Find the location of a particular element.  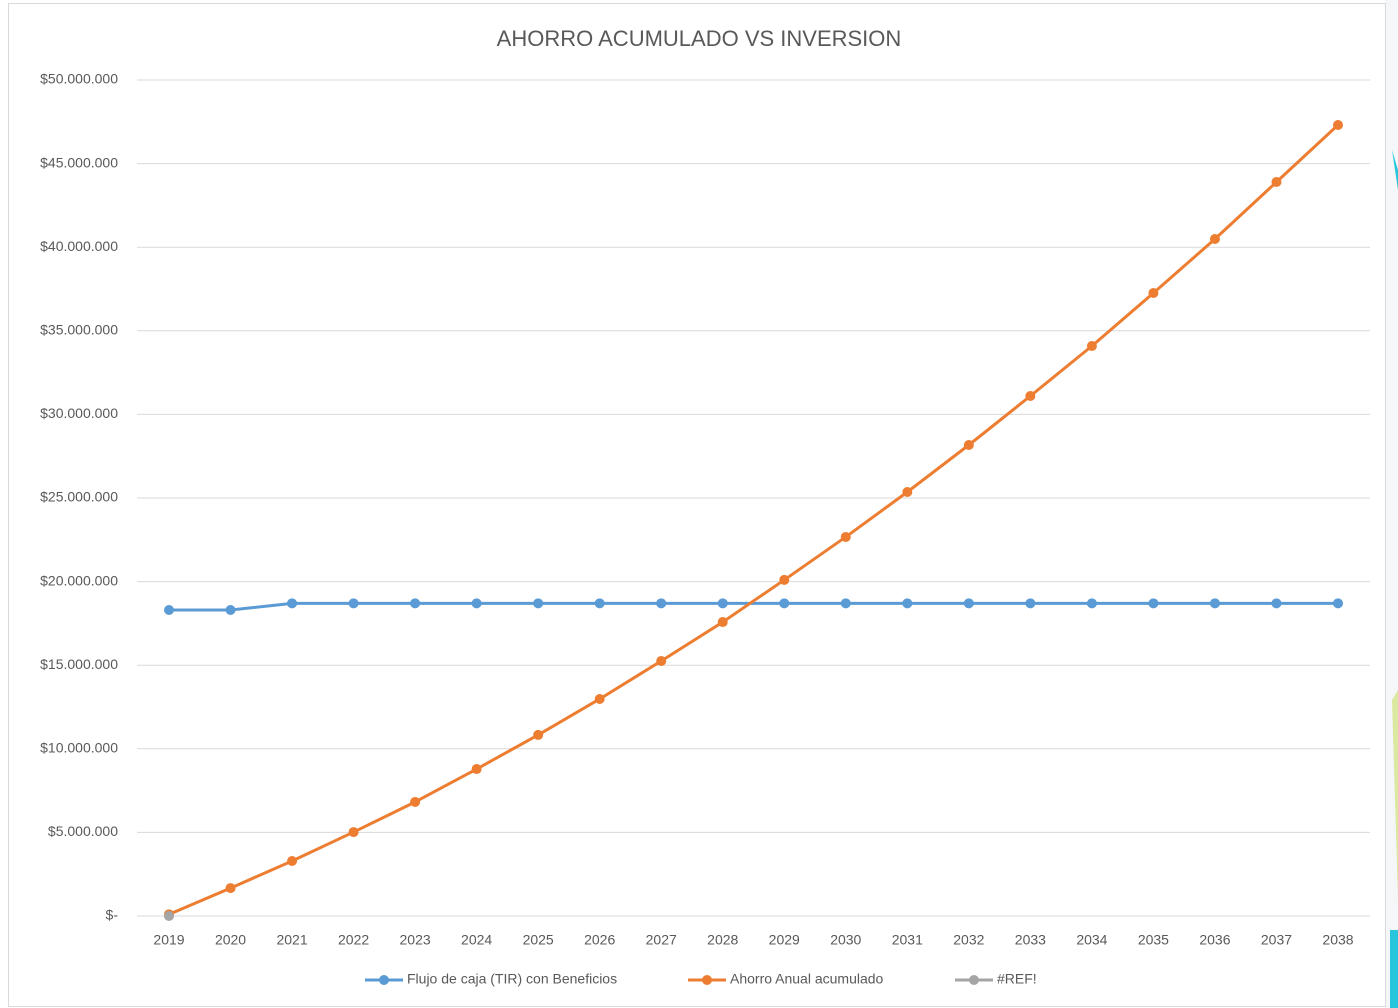

y-tick-label: $20.000.000 is located at coordinates (79, 580).